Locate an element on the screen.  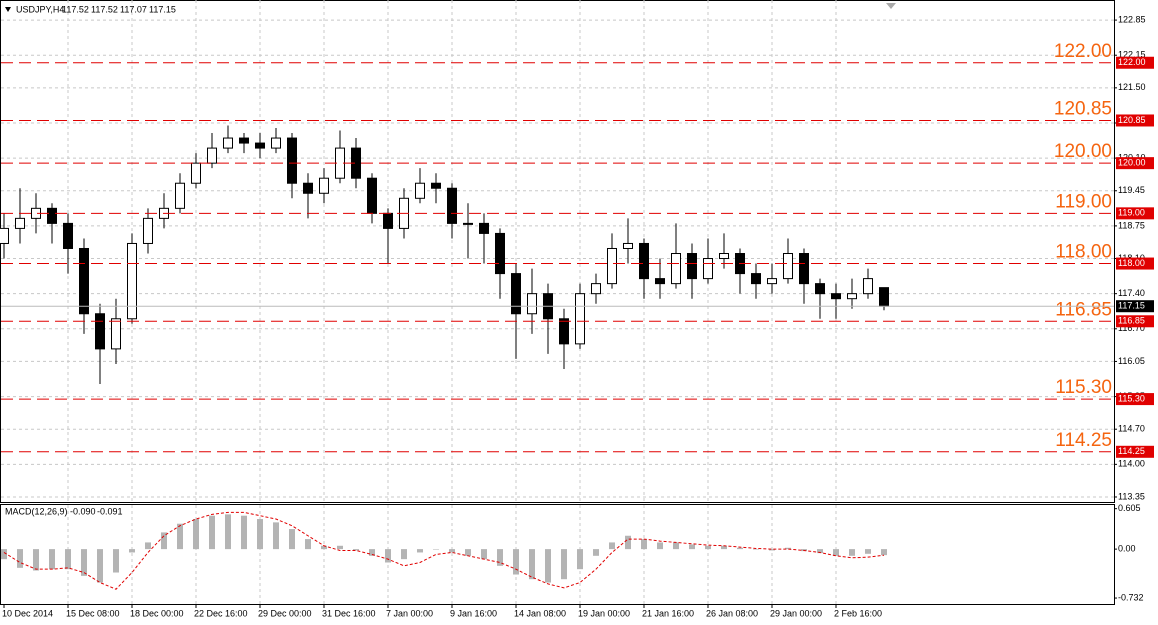
y-tick-label: 114.70 is located at coordinates (1131, 429).